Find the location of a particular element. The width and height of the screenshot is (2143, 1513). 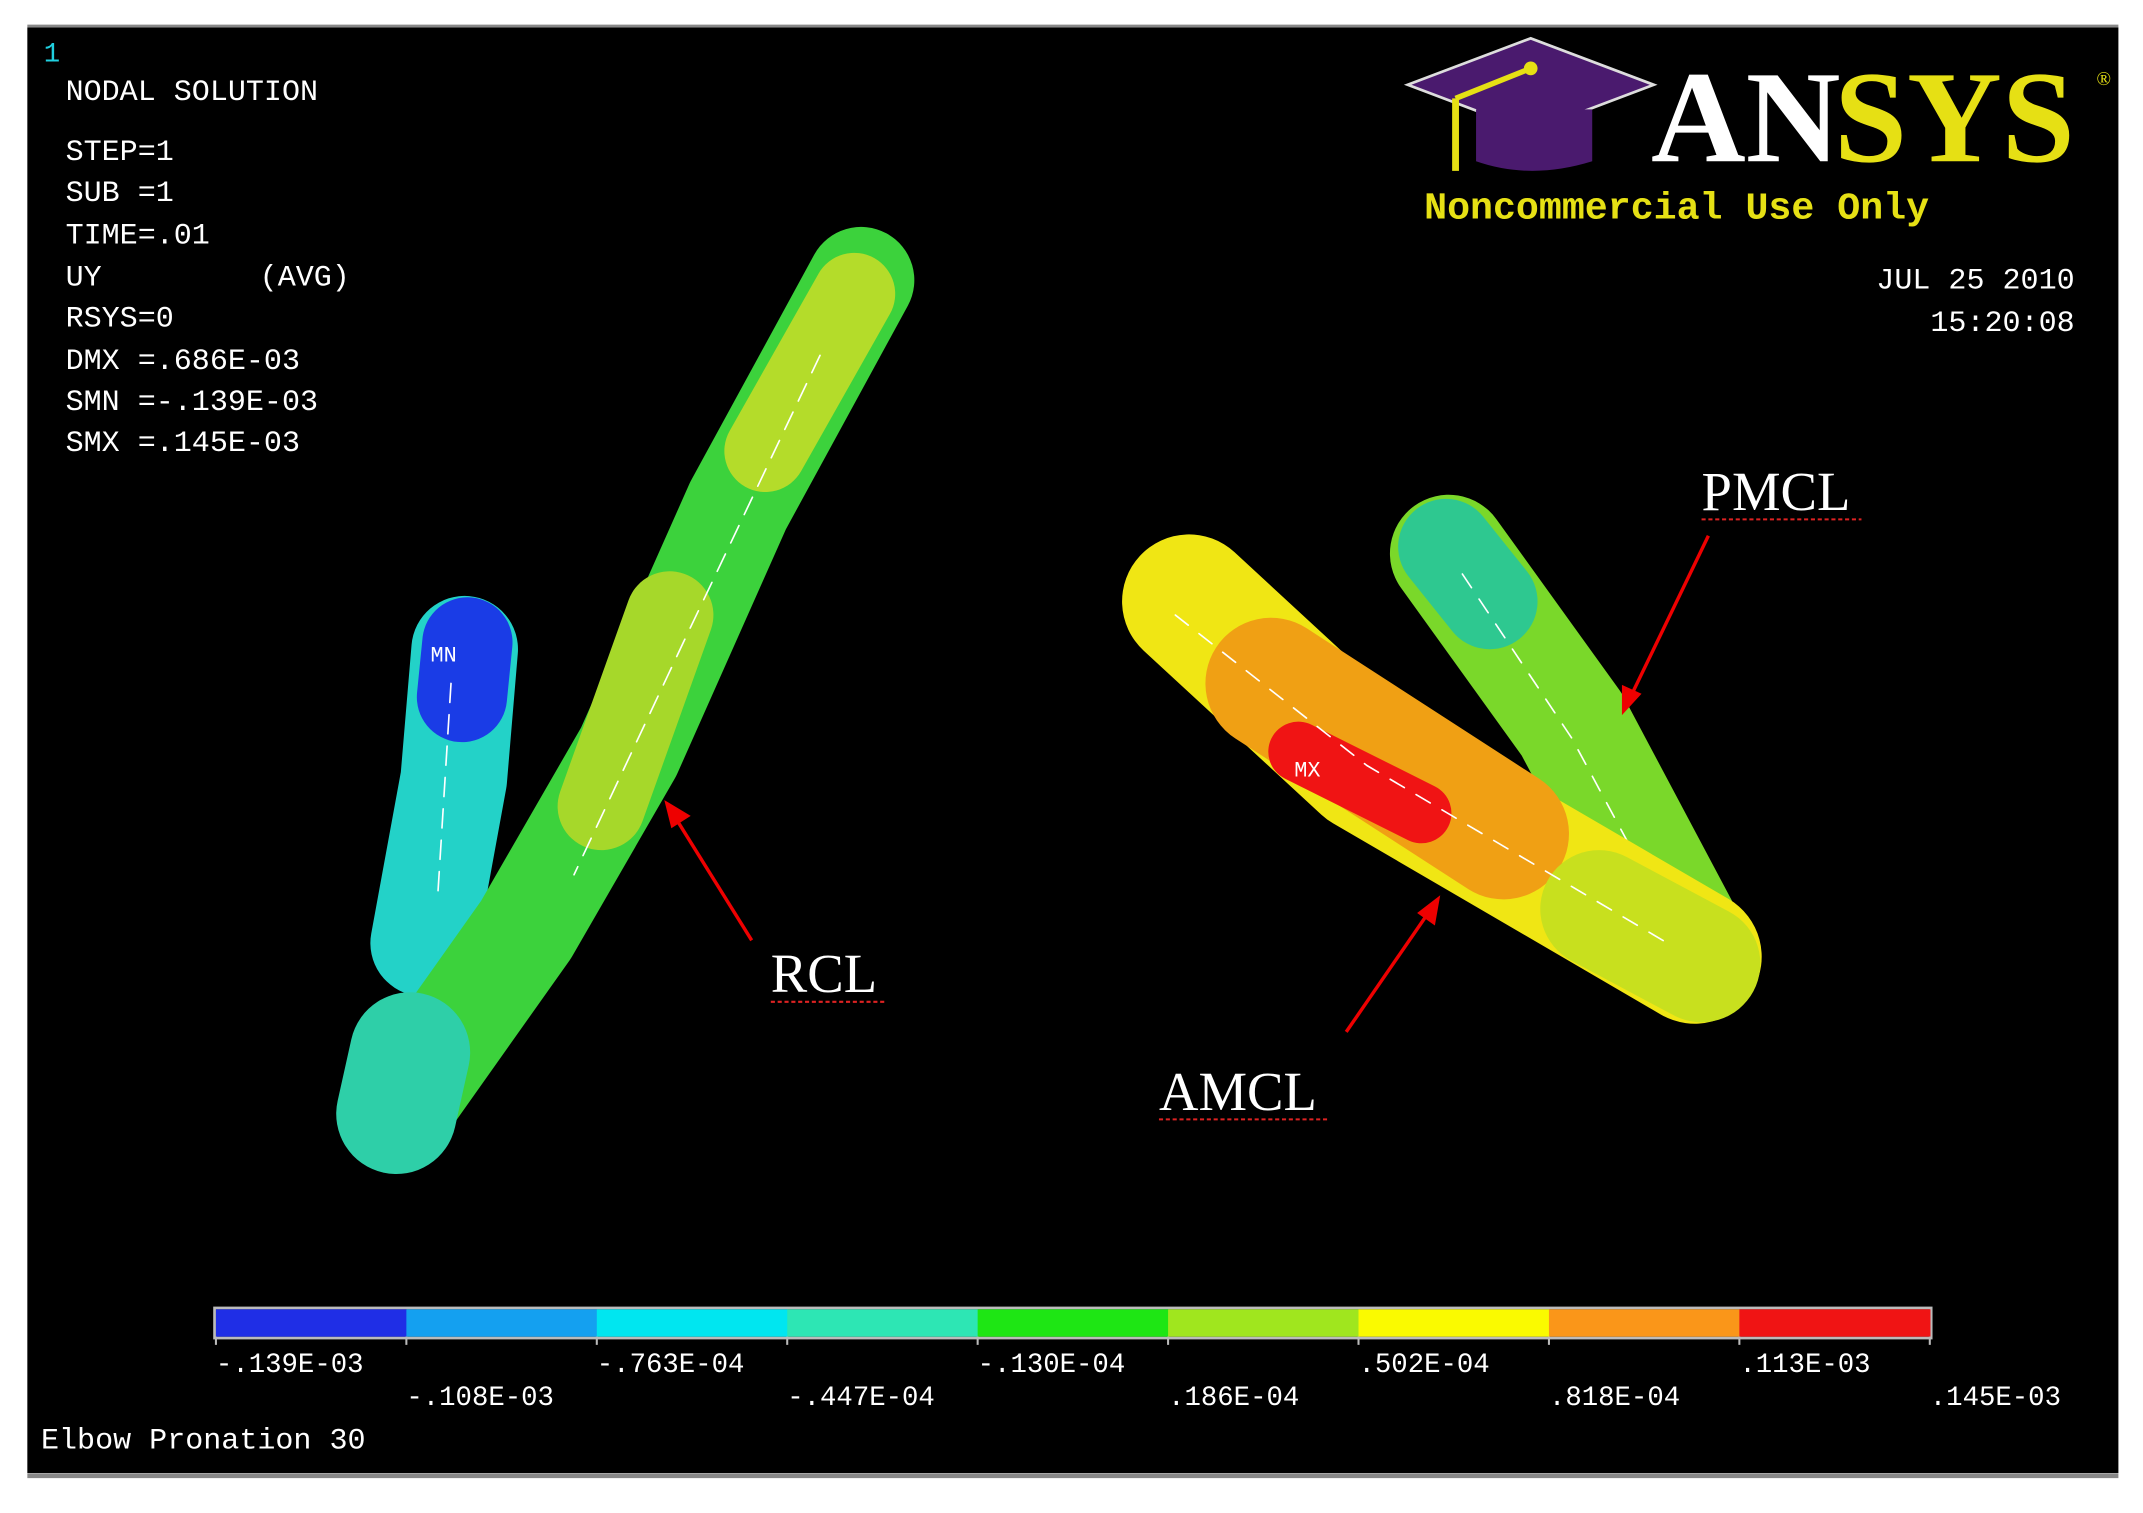

solution-title: NODAL SOLUTION is located at coordinates (192, 93).